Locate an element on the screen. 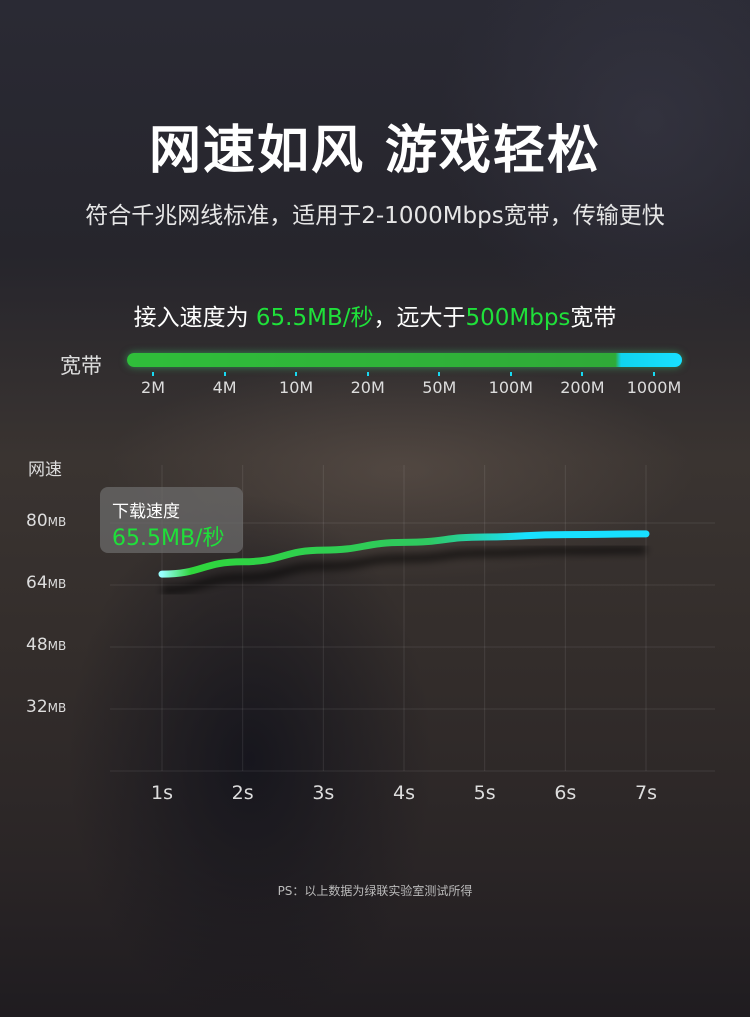 This screenshot has height=1017, width=750. x-tick-label: 7s is located at coordinates (646, 793).